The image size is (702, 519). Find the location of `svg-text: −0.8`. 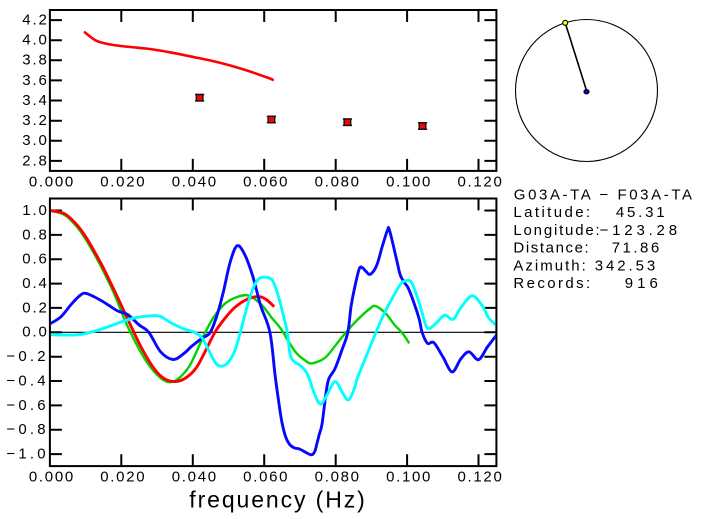

svg-text: −0.8 is located at coordinates (27, 429).